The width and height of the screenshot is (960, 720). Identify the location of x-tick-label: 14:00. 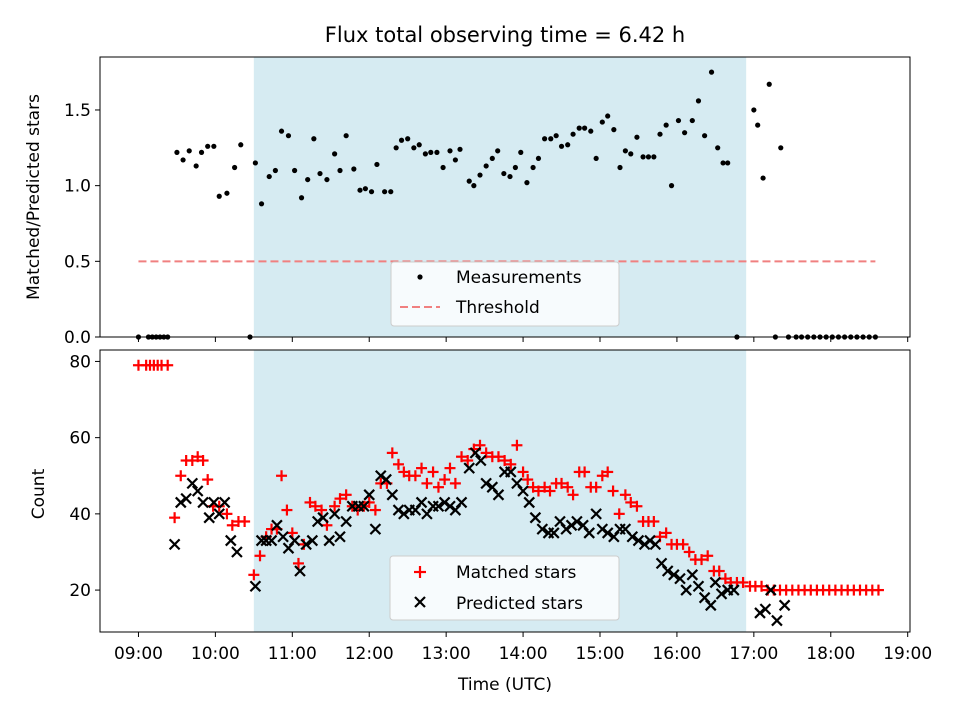
(523, 654).